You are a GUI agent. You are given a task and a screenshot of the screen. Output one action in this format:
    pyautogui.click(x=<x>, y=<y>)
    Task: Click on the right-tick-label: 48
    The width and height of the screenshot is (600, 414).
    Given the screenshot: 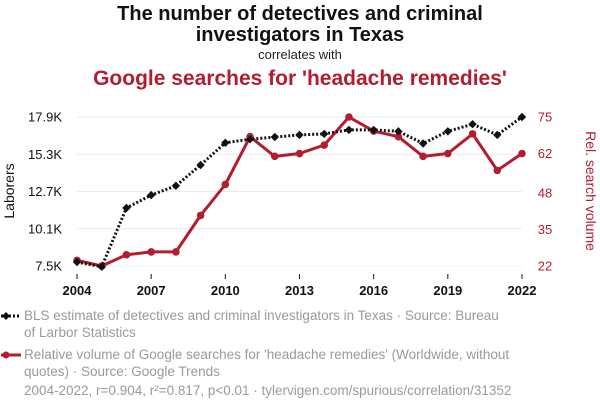 What is the action you would take?
    pyautogui.click(x=545, y=192)
    